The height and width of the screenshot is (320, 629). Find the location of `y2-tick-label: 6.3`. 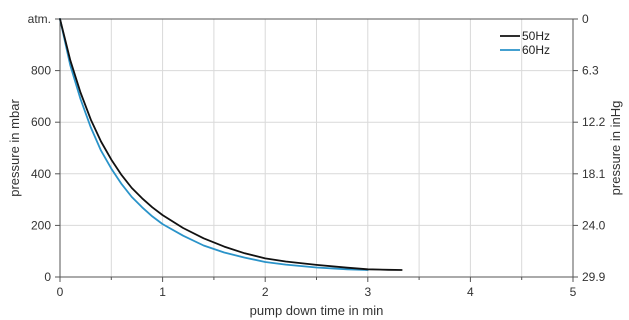

y2-tick-label: 6.3 is located at coordinates (590, 71).